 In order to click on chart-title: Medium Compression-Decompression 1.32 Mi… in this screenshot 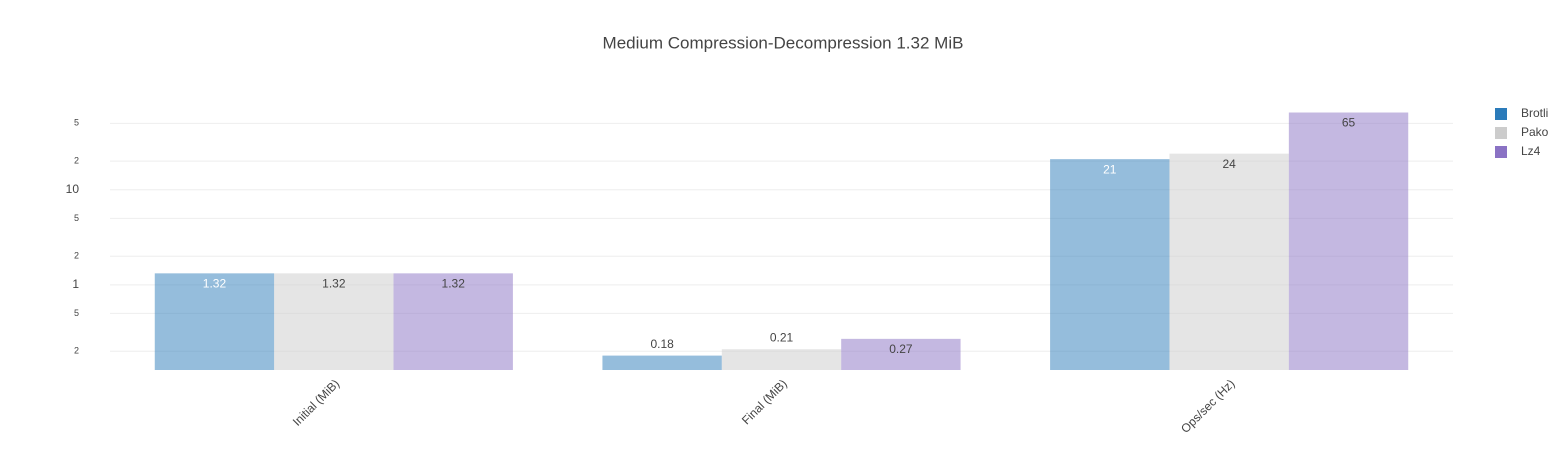, I will do `click(783, 42)`.